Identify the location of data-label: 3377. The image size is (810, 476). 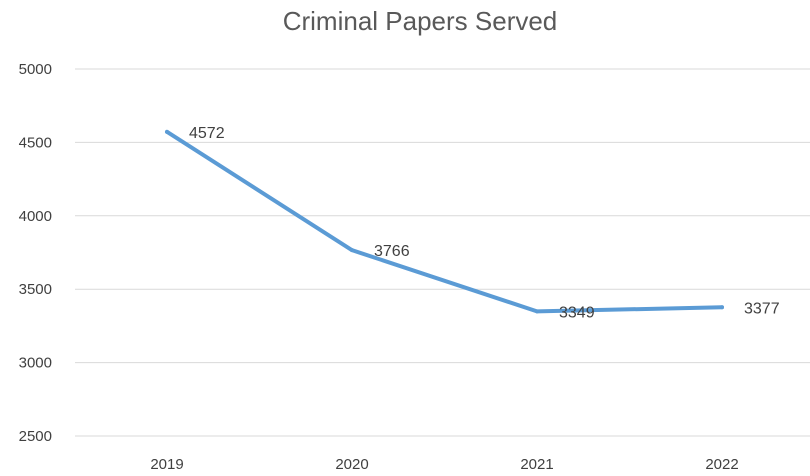
(762, 308).